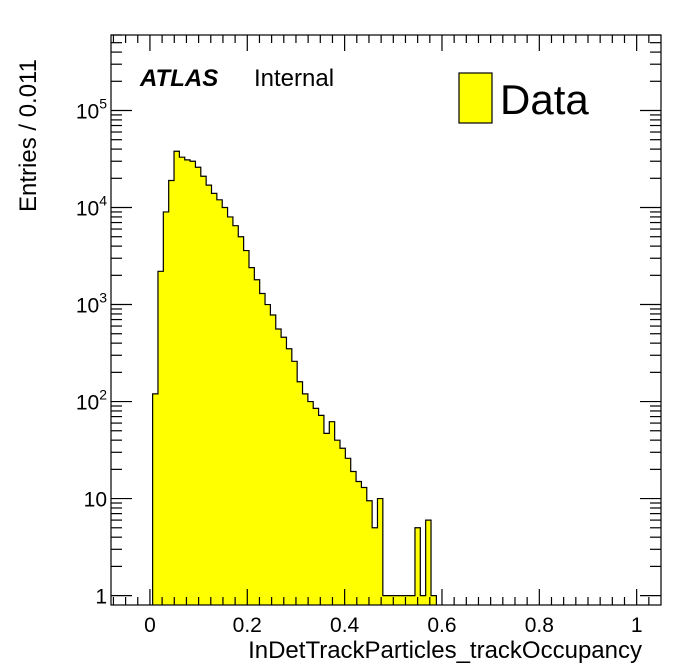 Image resolution: width=696 pixels, height=672 pixels. What do you see at coordinates (150, 625) in the screenshot?
I see `x-tick-label: 0` at bounding box center [150, 625].